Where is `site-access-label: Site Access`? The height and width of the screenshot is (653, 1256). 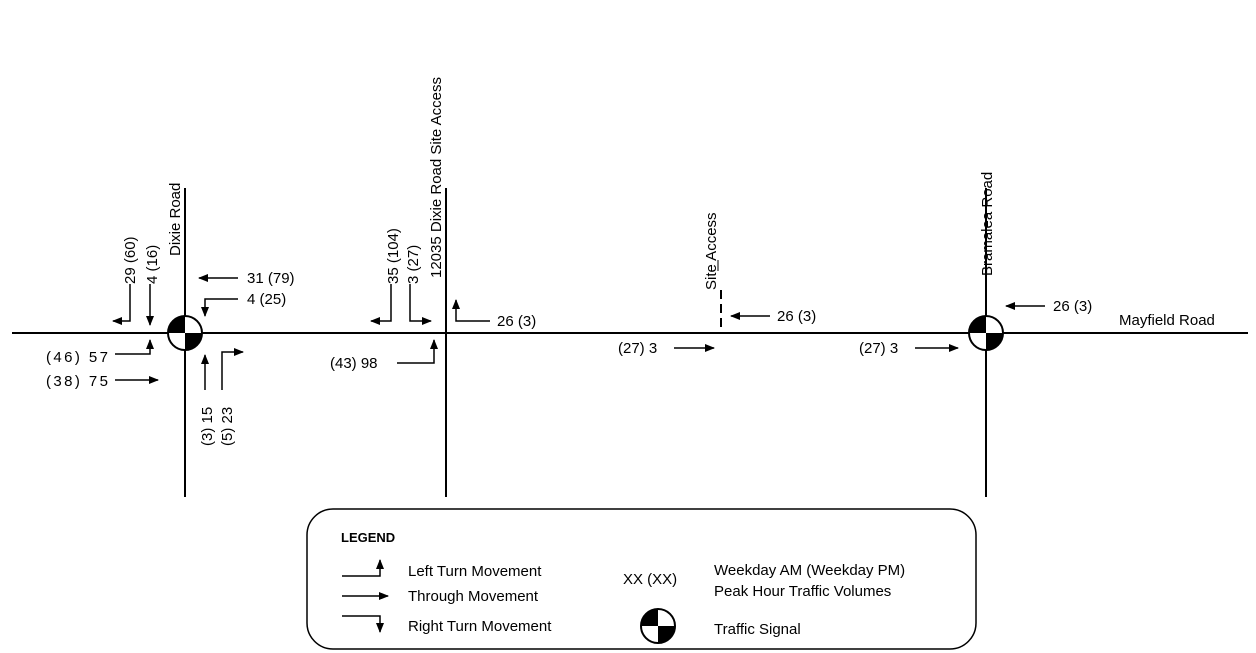
site-access-label: Site Access is located at coordinates (711, 251).